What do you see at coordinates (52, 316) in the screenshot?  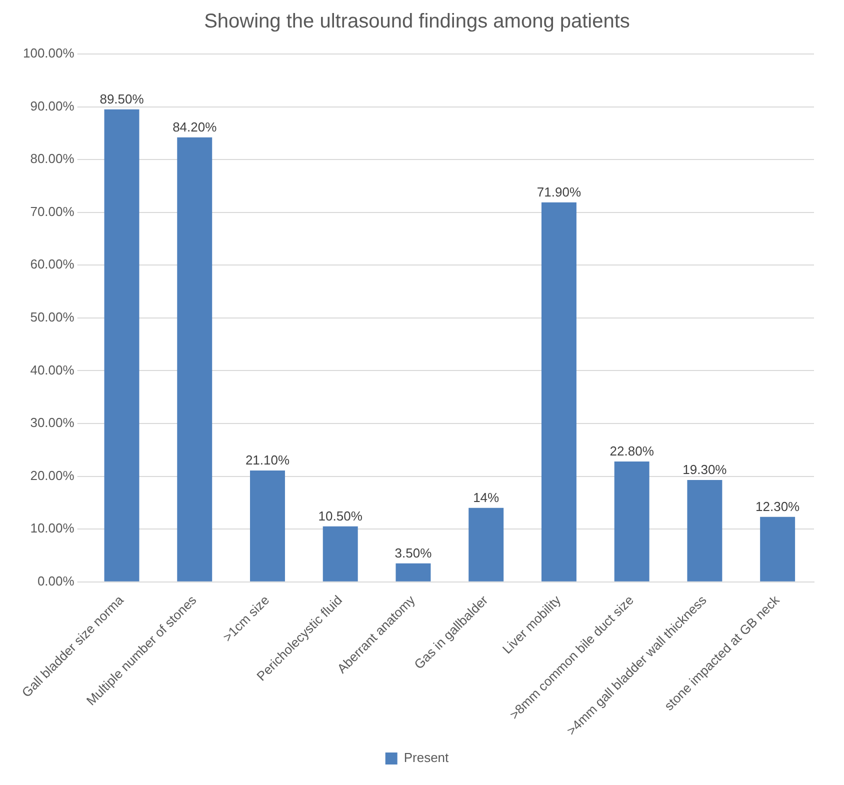 I see `y-tick-label: 50.00%` at bounding box center [52, 316].